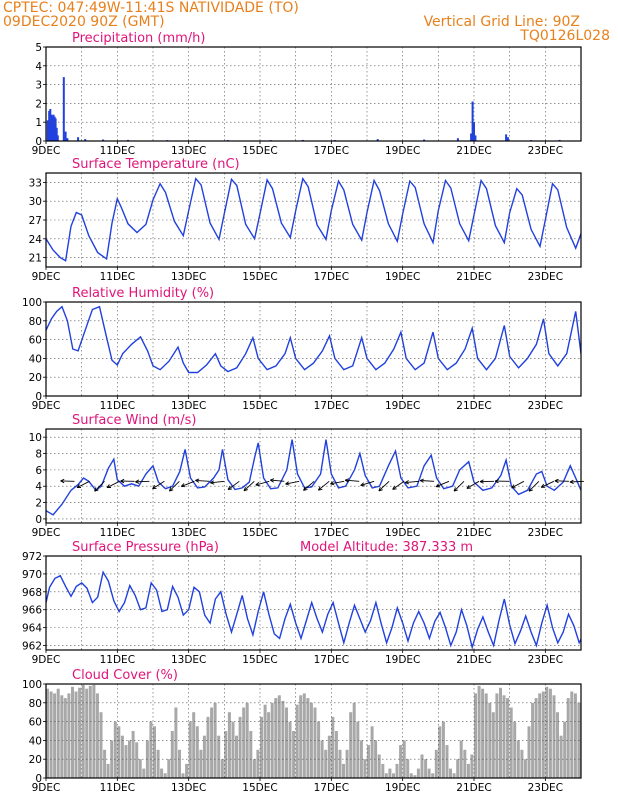 The image size is (618, 800). Describe the element at coordinates (38, 397) in the screenshot. I see `y-tick-label: 0` at that location.